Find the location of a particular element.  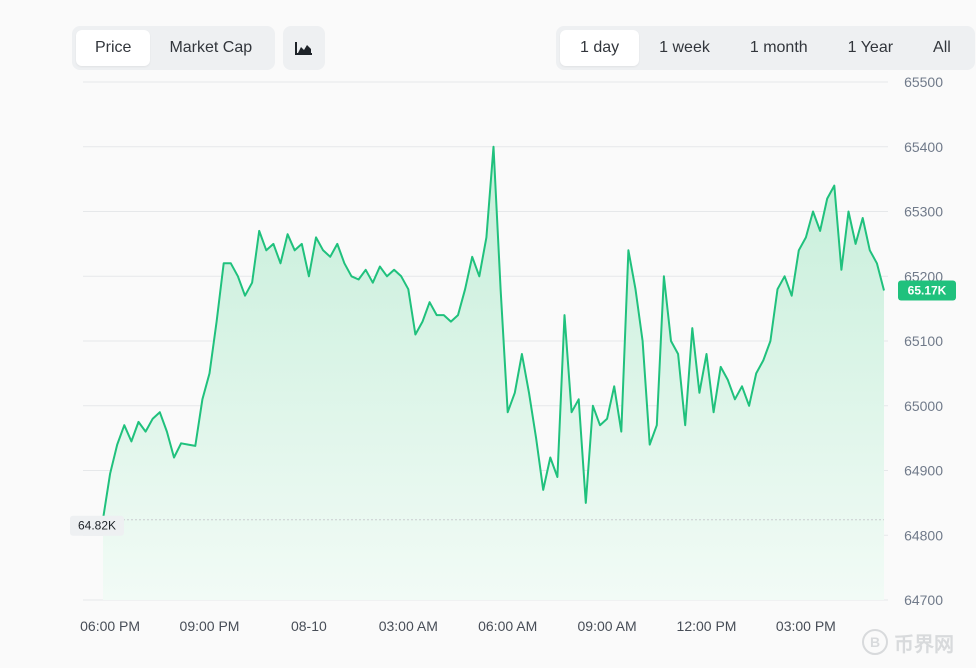

open-price-label: 64.82K is located at coordinates (97, 525).